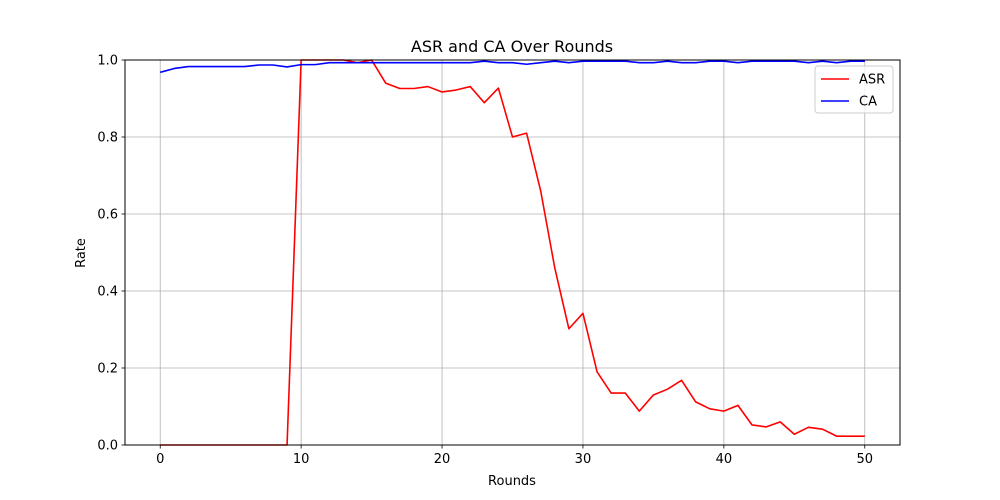 Image resolution: width=1000 pixels, height=500 pixels. Describe the element at coordinates (512, 67) in the screenshot. I see `series-line-ca` at that location.